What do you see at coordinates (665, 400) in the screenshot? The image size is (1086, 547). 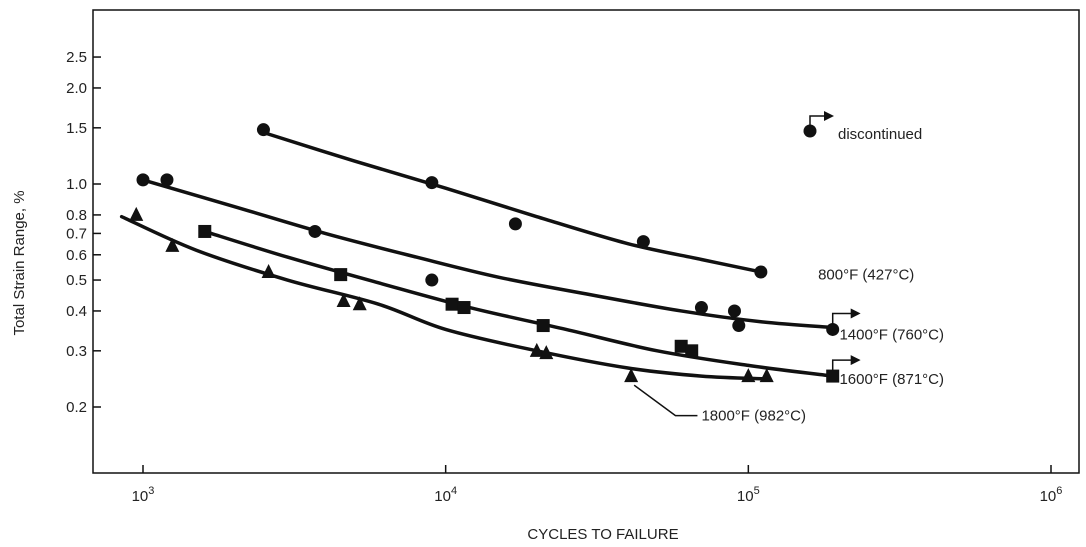 I see `callout-line` at bounding box center [665, 400].